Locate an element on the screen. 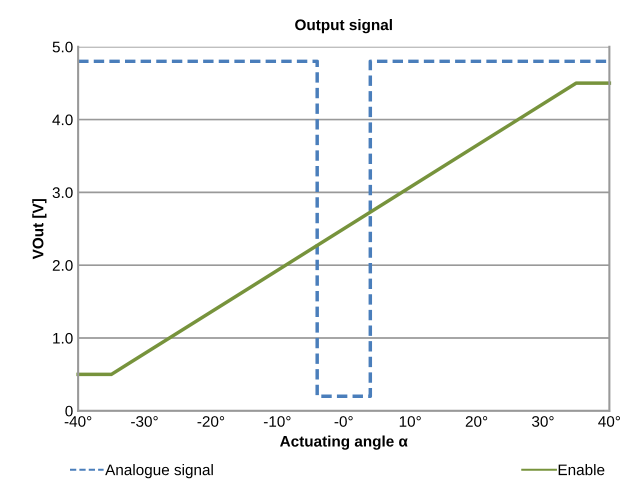  x-tick-label: -20° is located at coordinates (211, 421).